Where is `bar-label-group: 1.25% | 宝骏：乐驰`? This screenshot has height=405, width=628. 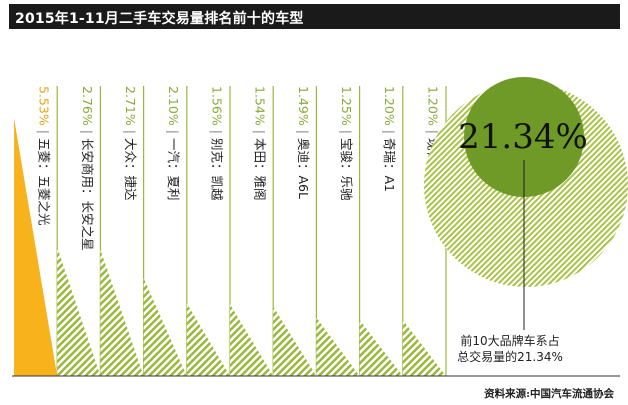
bar-label-group: 1.25% | 宝骏：乐驰 is located at coordinates (346, 143).